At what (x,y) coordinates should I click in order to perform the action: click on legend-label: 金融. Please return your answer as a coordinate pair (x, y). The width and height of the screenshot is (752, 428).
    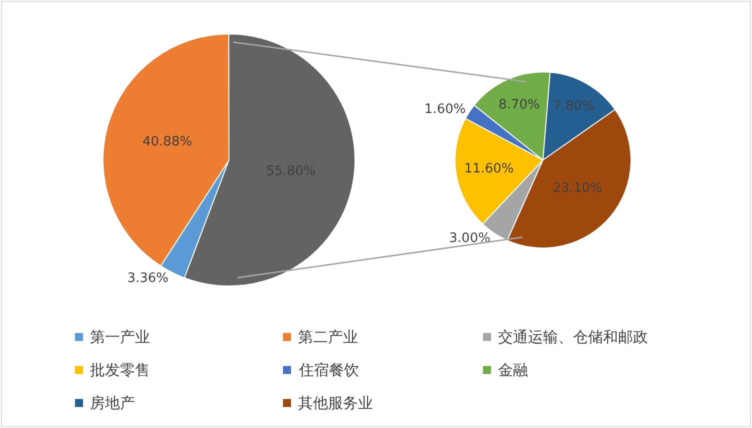
    Looking at the image, I should click on (513, 370).